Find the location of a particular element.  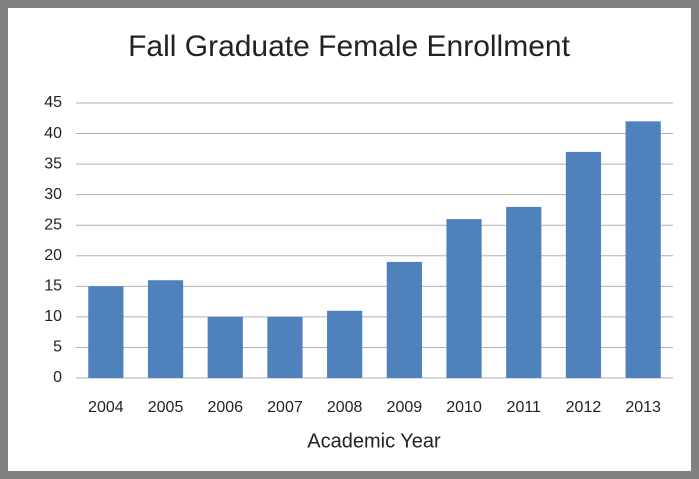

y-tick-label: 20 is located at coordinates (53, 255).